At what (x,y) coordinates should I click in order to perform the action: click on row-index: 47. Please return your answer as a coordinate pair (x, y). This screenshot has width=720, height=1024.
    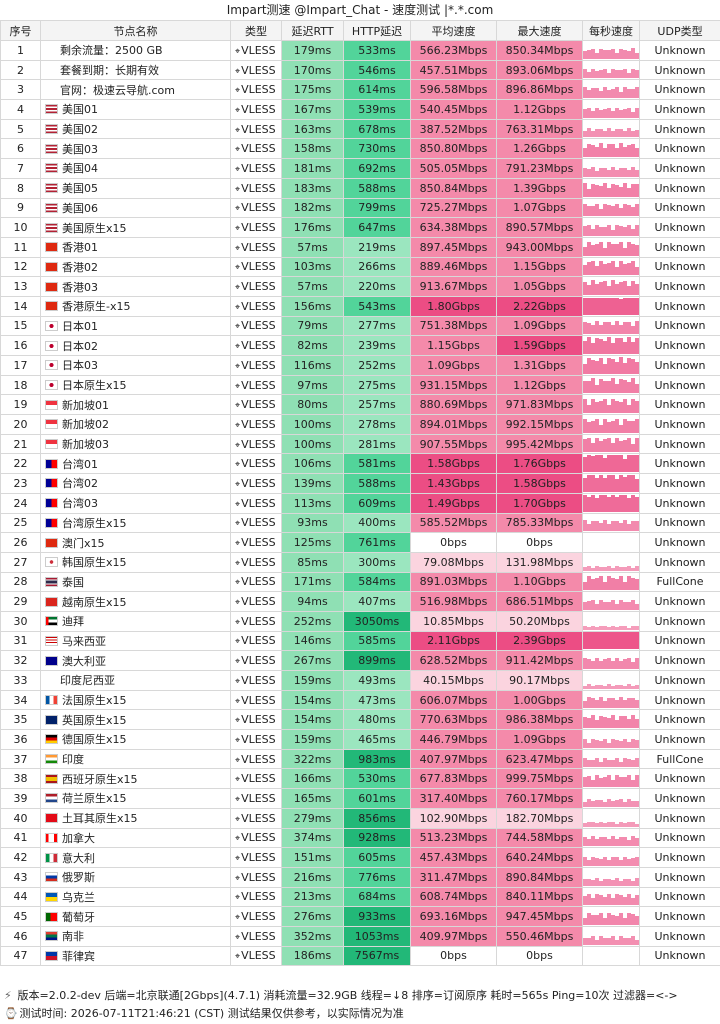
    Looking at the image, I should click on (20, 956).